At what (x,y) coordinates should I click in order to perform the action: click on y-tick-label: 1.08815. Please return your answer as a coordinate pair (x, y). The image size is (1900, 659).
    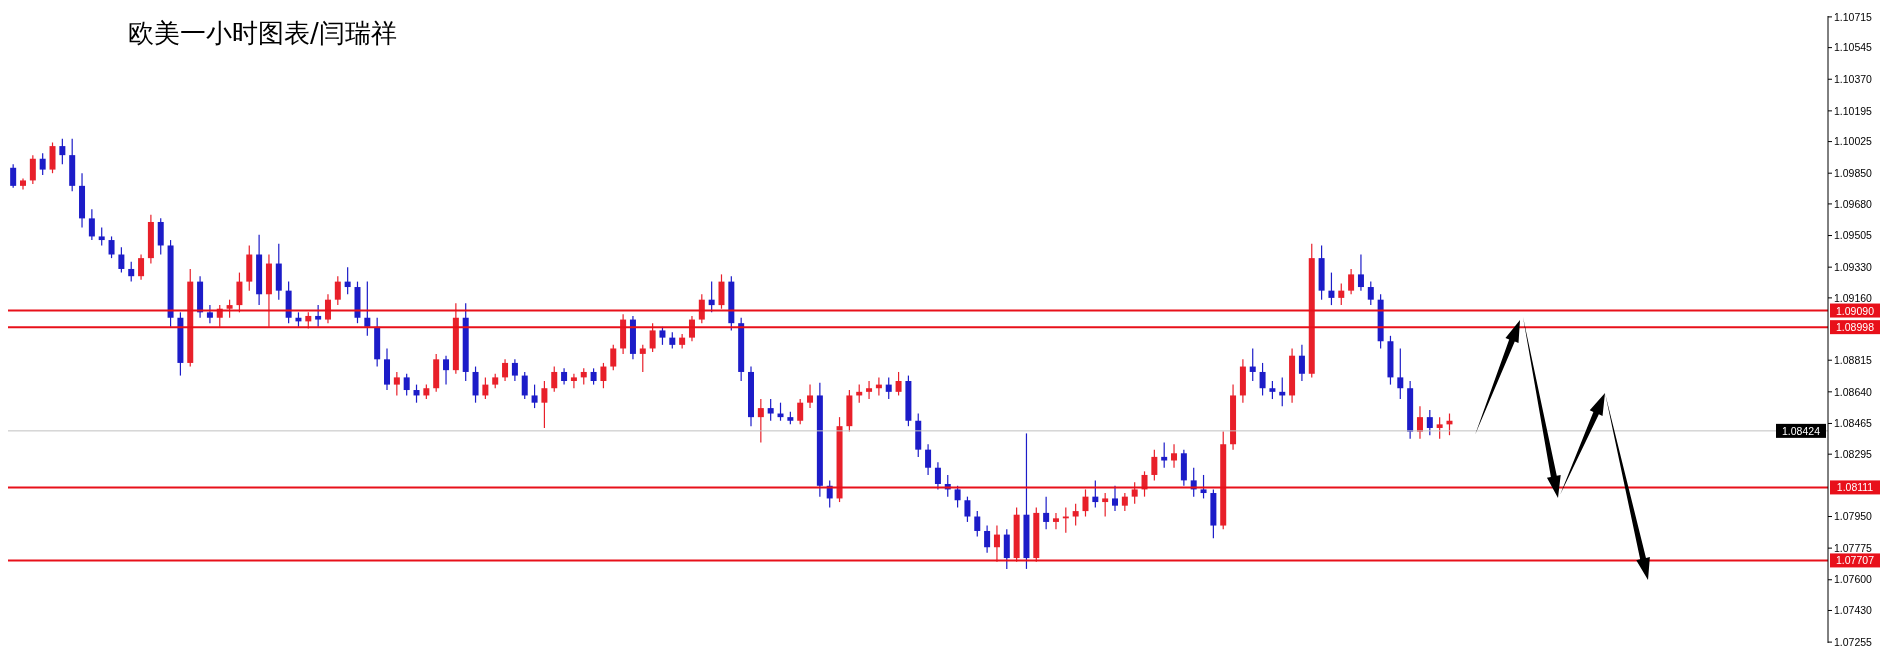
    Looking at the image, I should click on (1853, 359).